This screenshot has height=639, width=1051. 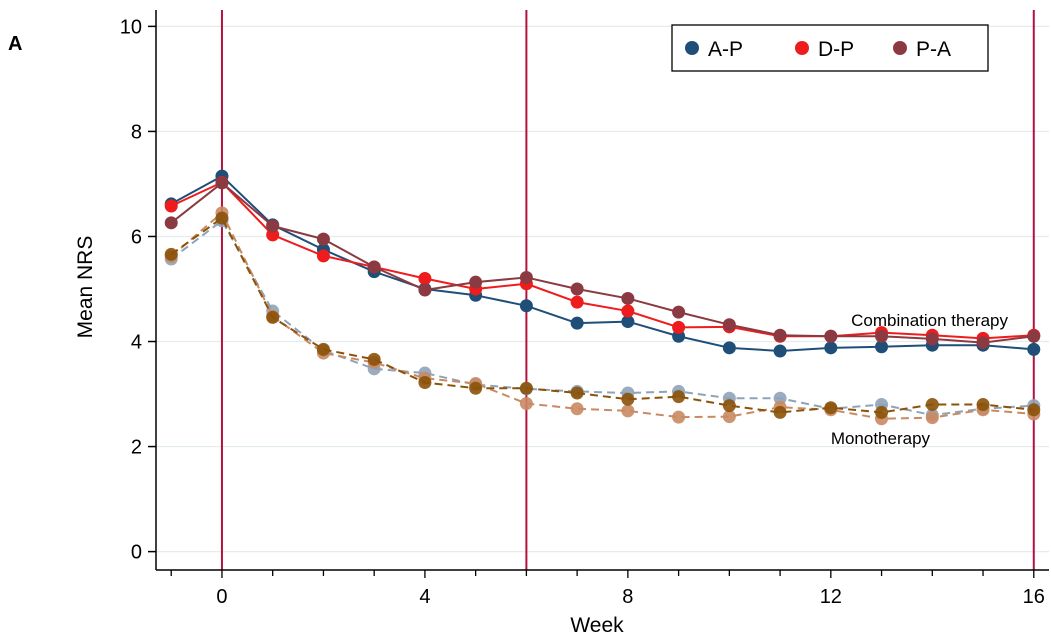 I want to click on y-tick-label-2: 2, so click(x=136, y=448).